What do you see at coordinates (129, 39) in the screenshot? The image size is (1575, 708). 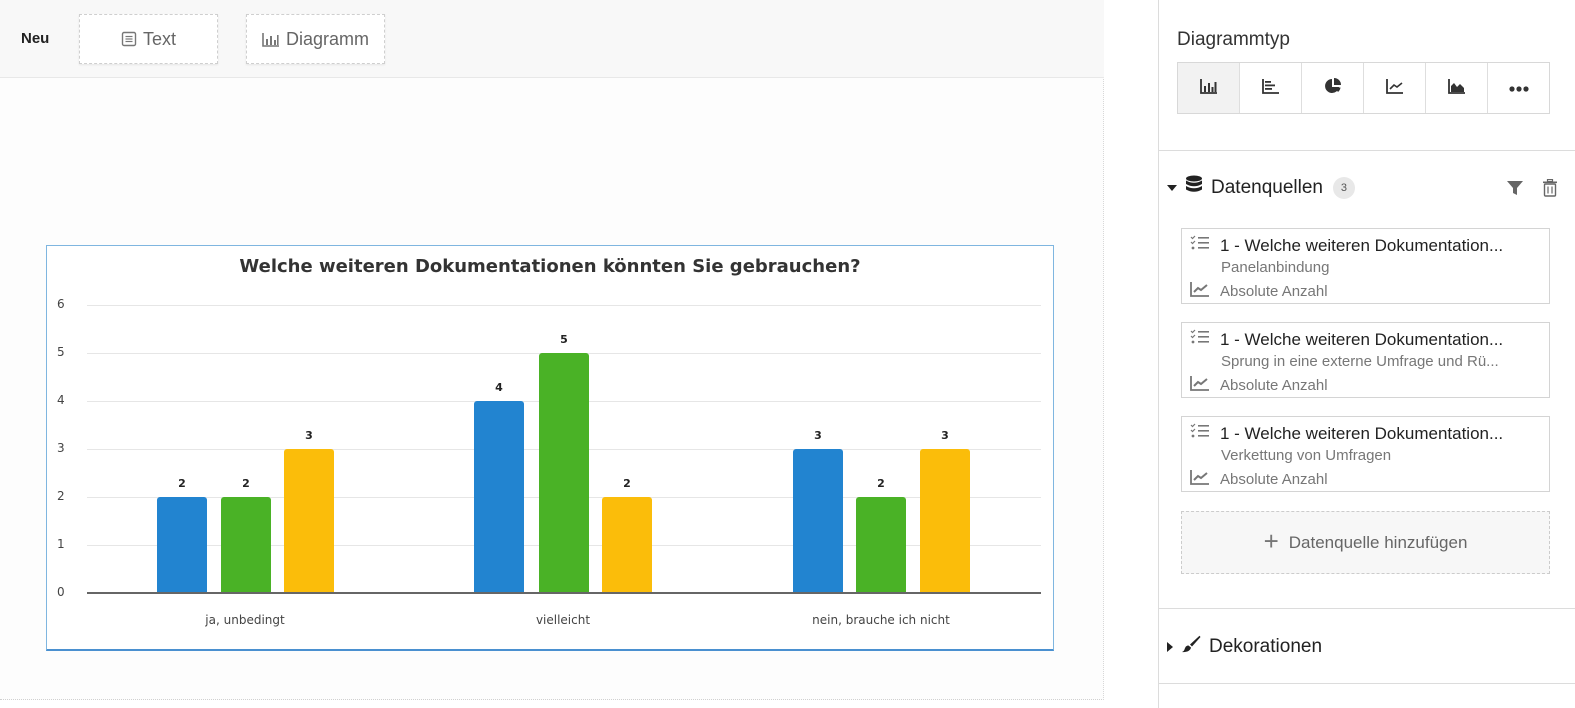 I see `text-document-icon` at bounding box center [129, 39].